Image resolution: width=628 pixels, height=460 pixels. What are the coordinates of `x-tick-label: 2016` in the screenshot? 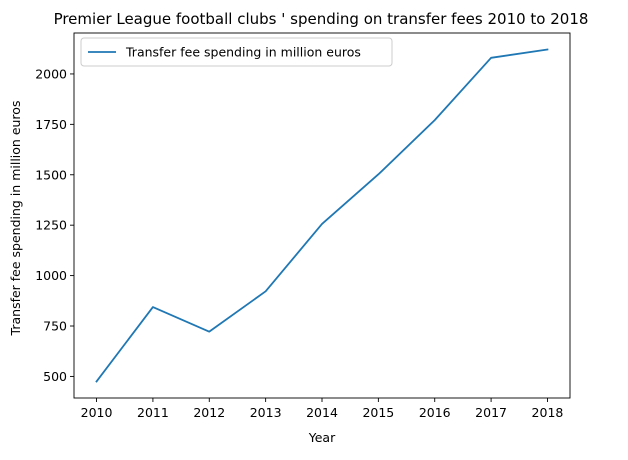 It's located at (435, 412).